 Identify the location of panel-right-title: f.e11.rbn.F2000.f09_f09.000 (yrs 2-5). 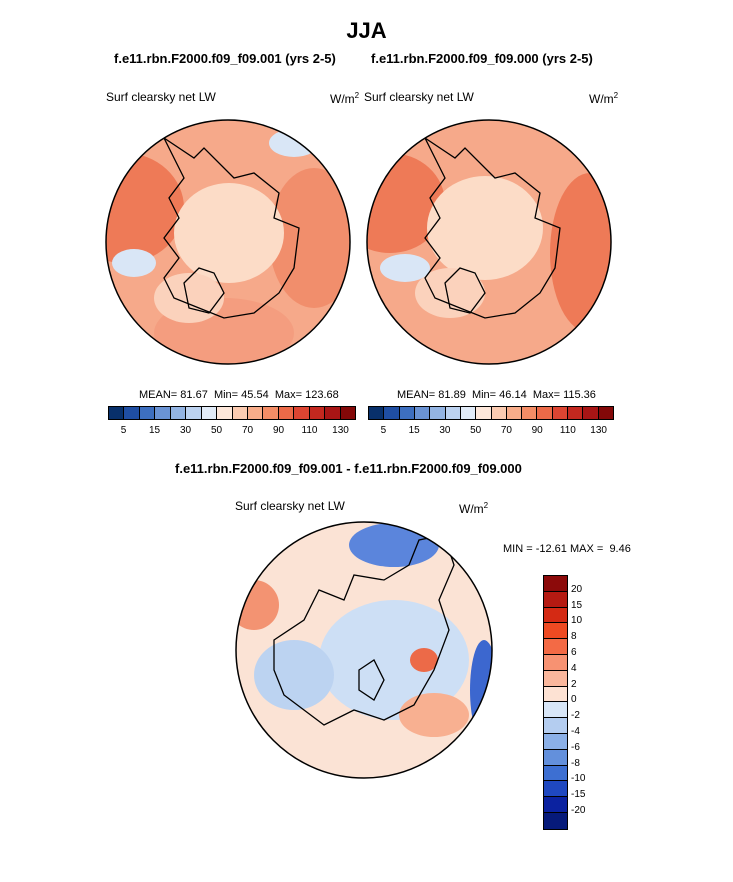
(482, 58).